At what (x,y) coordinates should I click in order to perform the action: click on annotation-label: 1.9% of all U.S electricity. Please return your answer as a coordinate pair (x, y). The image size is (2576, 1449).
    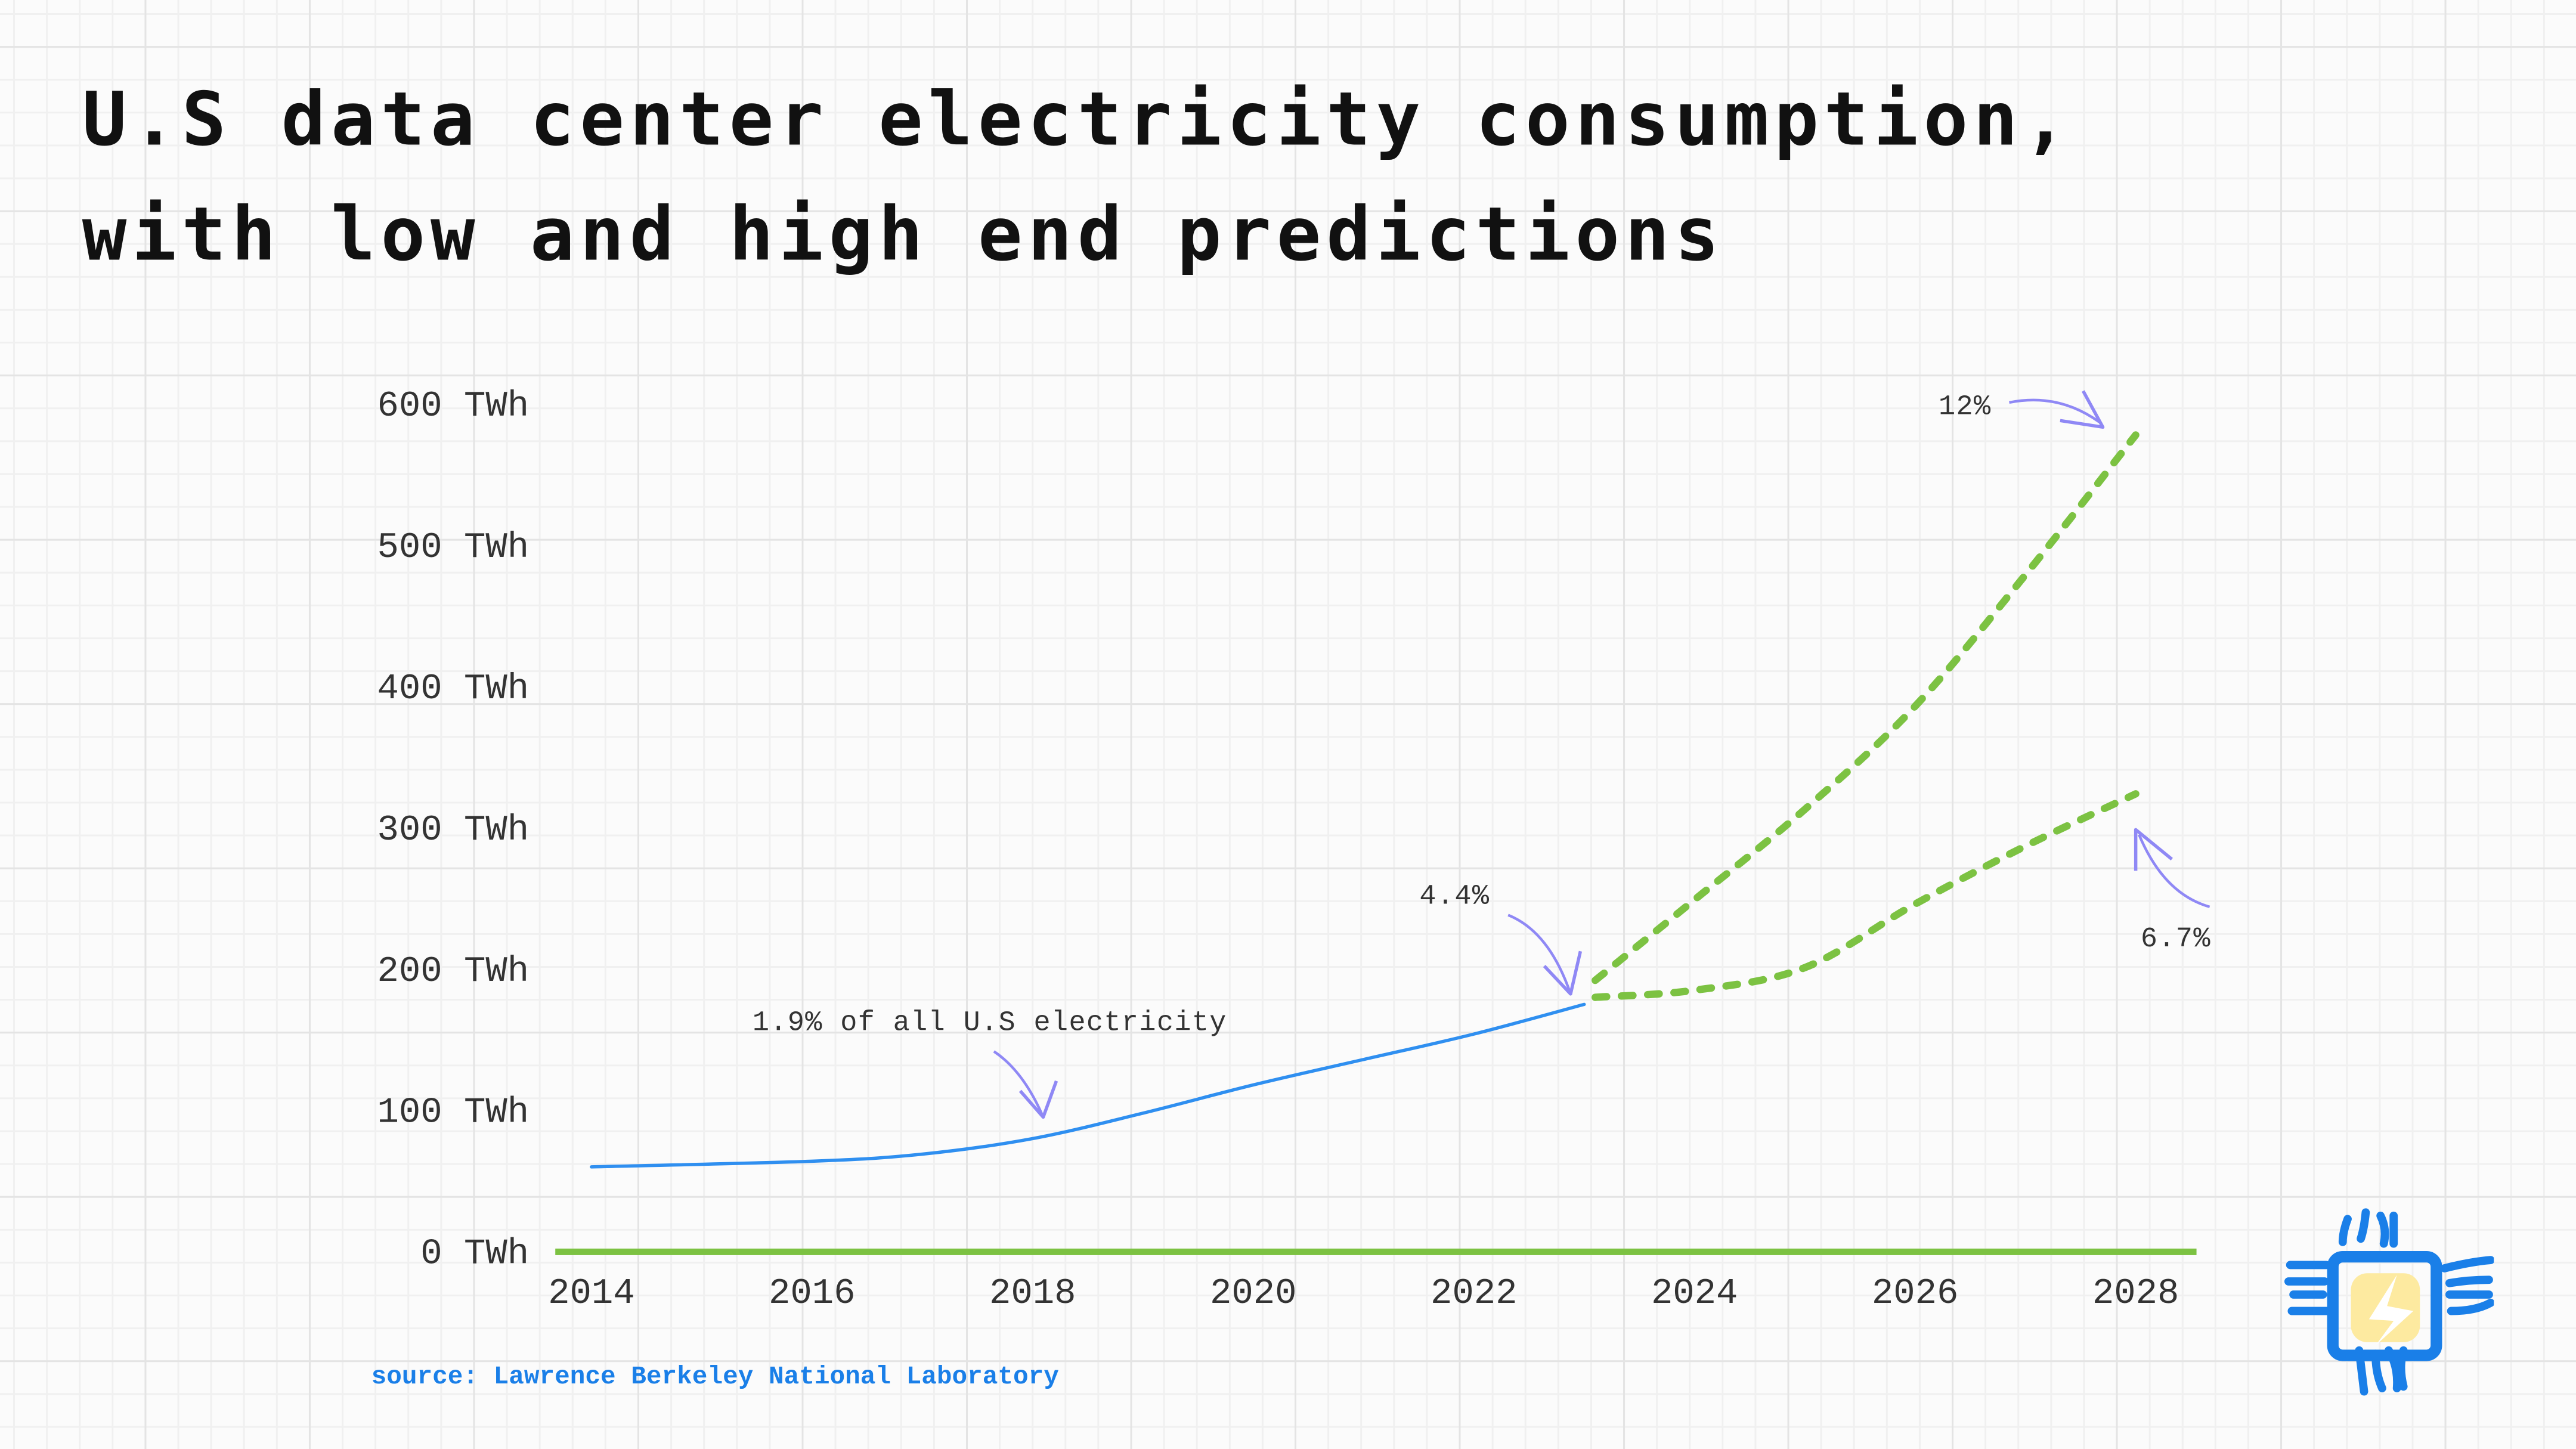
    Looking at the image, I should click on (990, 1023).